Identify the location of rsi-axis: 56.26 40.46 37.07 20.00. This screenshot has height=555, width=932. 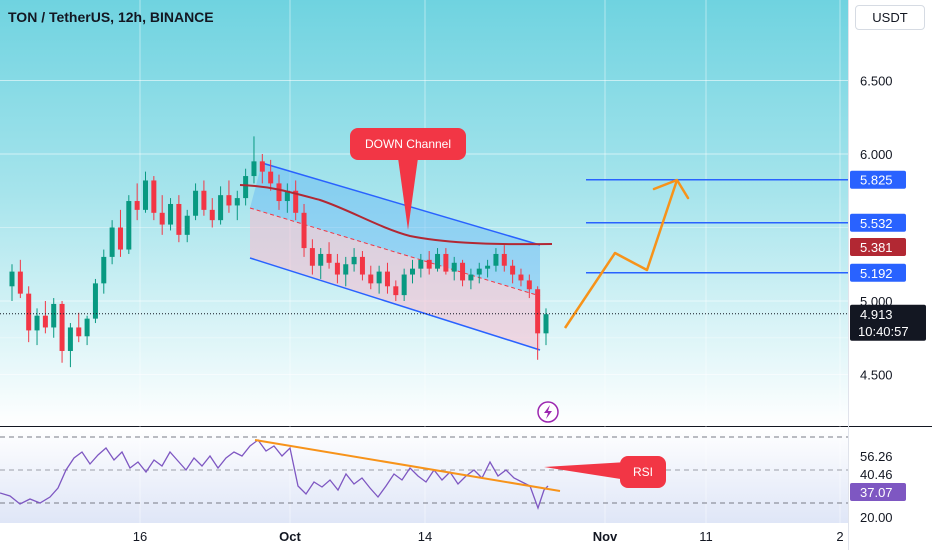
(878, 486).